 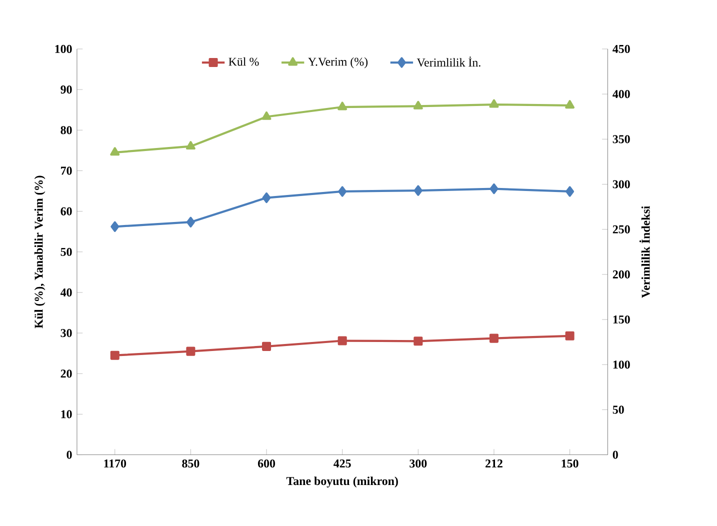 I want to click on x-tick-label: 300, so click(x=418, y=463).